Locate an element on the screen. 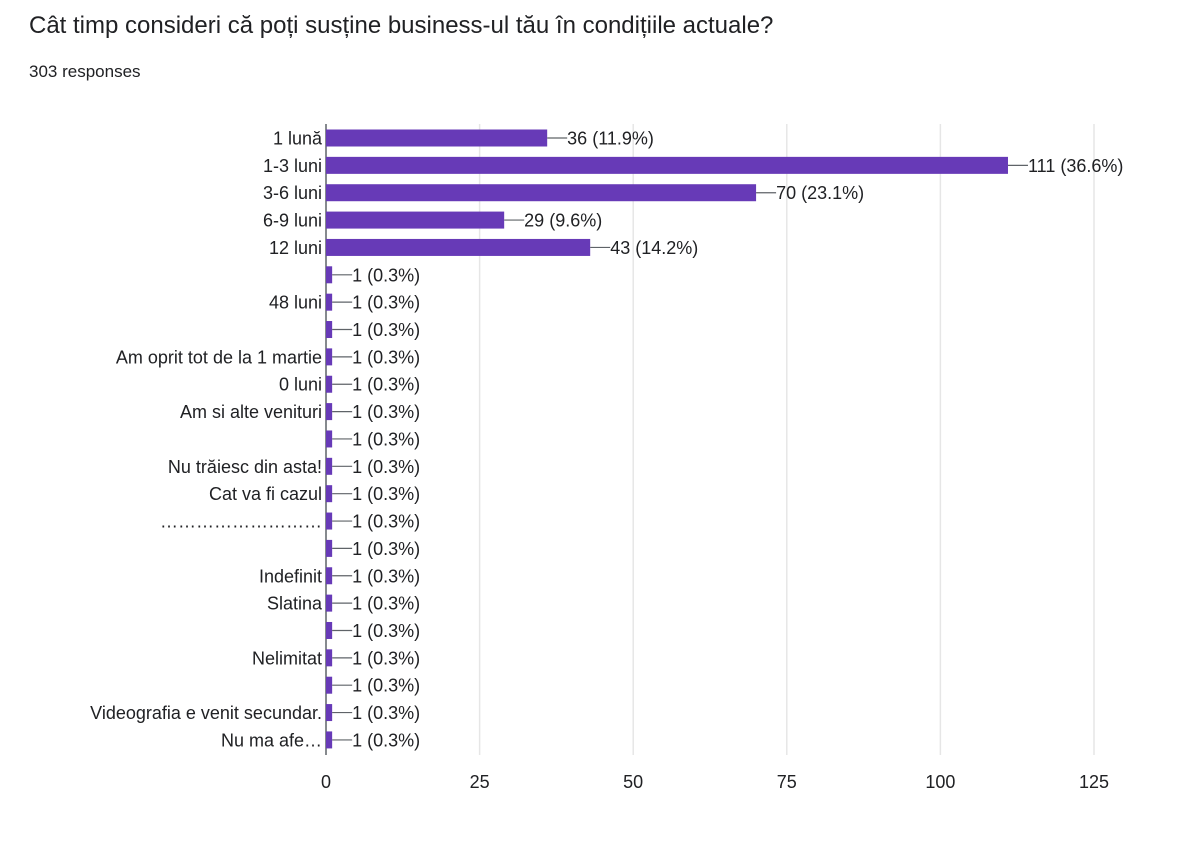  category-label: 3-6 luni is located at coordinates (292, 193).